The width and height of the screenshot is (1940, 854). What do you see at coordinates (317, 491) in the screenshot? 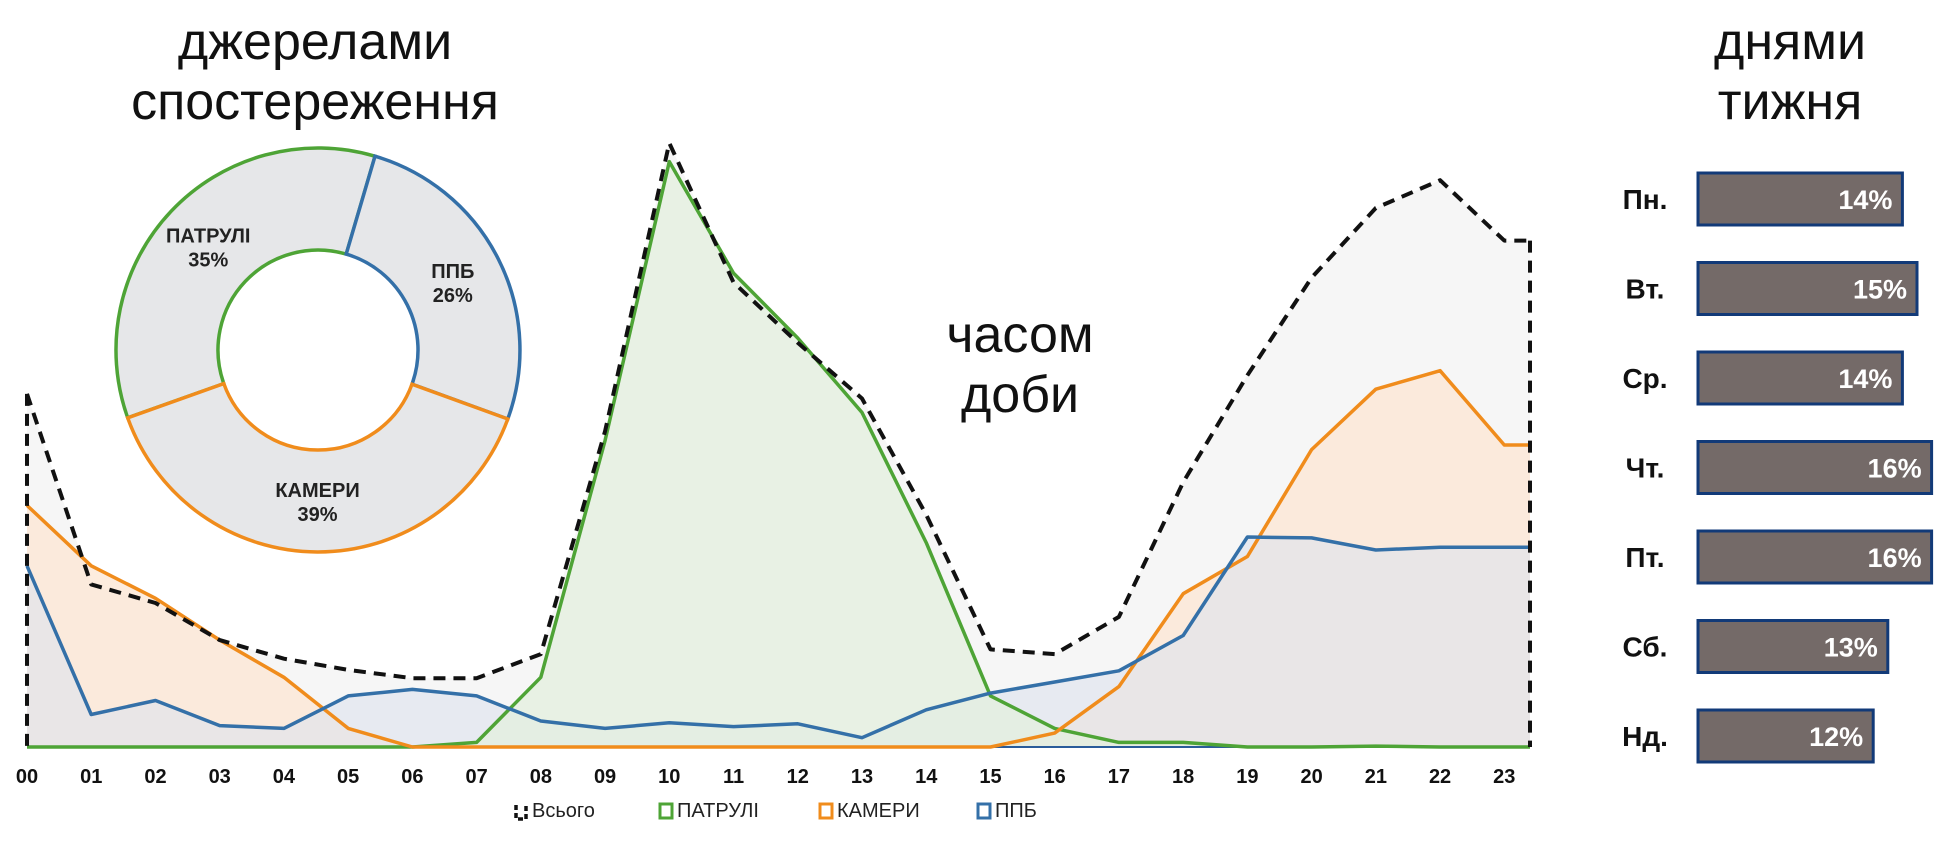
I see `donut-slice-name: КАМЕРИ` at bounding box center [317, 491].